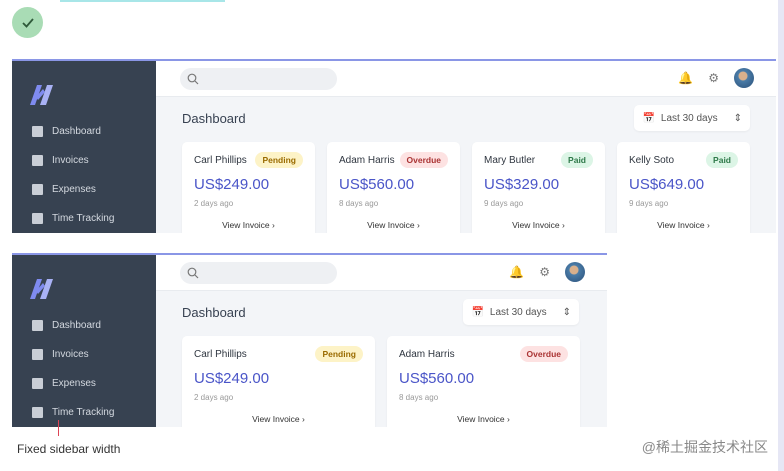  What do you see at coordinates (667, 184) in the screenshot?
I see `invoice-amount: US$649.00` at bounding box center [667, 184].